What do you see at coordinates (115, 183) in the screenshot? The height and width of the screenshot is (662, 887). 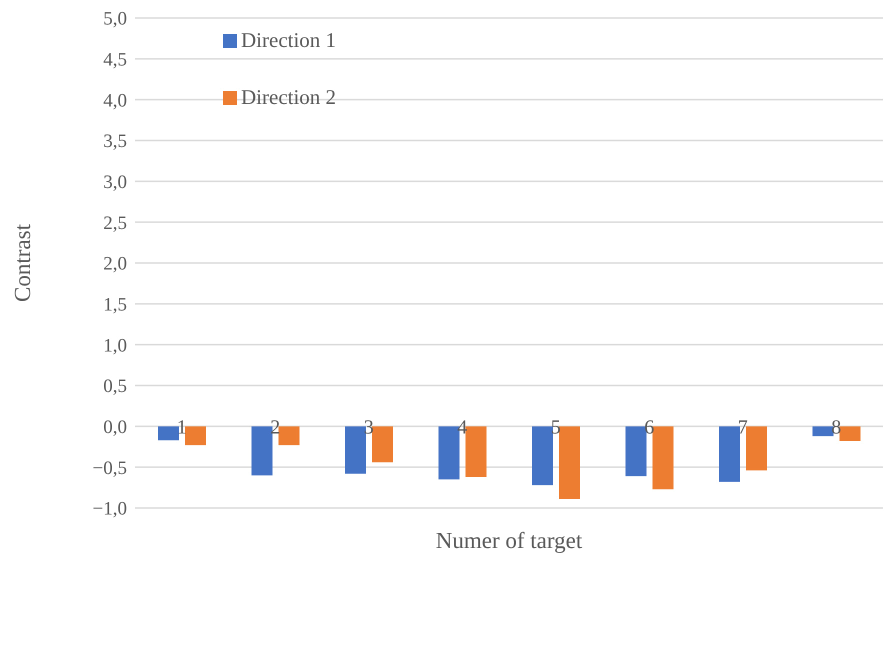 I see `y-tick-label: 3,0` at bounding box center [115, 183].